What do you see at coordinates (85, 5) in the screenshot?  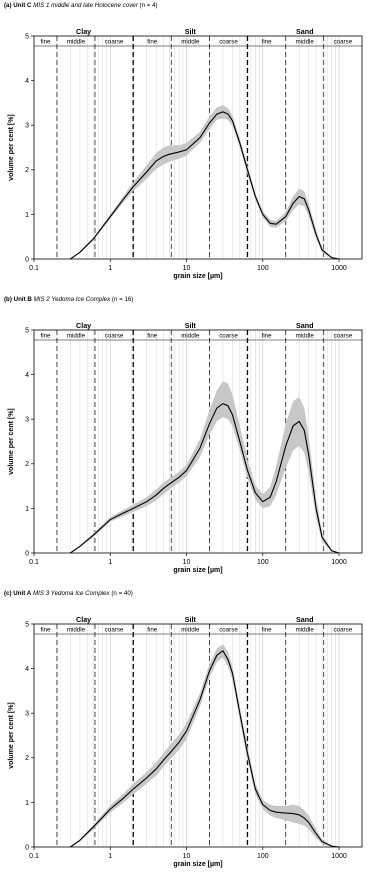 I see `panel-subtitle: MIS 1 middle and late Holocene cover` at bounding box center [85, 5].